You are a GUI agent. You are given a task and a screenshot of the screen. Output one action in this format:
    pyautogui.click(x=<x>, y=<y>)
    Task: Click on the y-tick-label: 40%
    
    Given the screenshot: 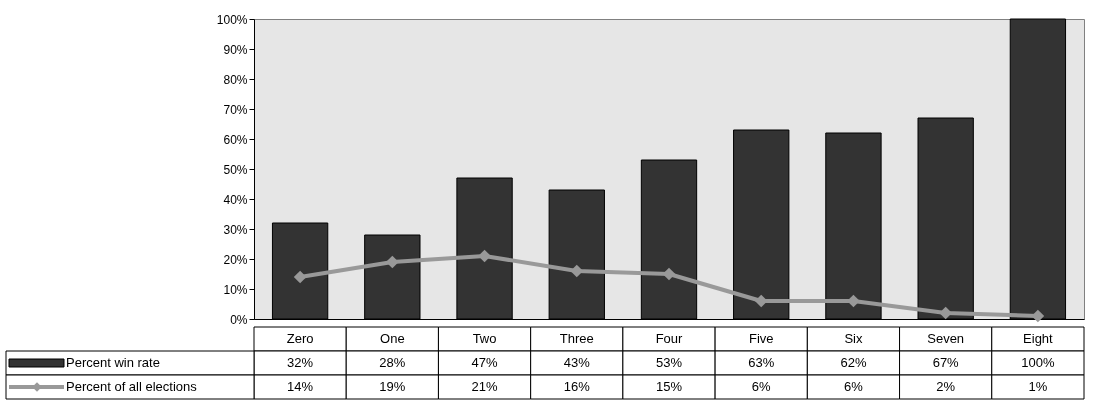 What is the action you would take?
    pyautogui.click(x=235, y=199)
    